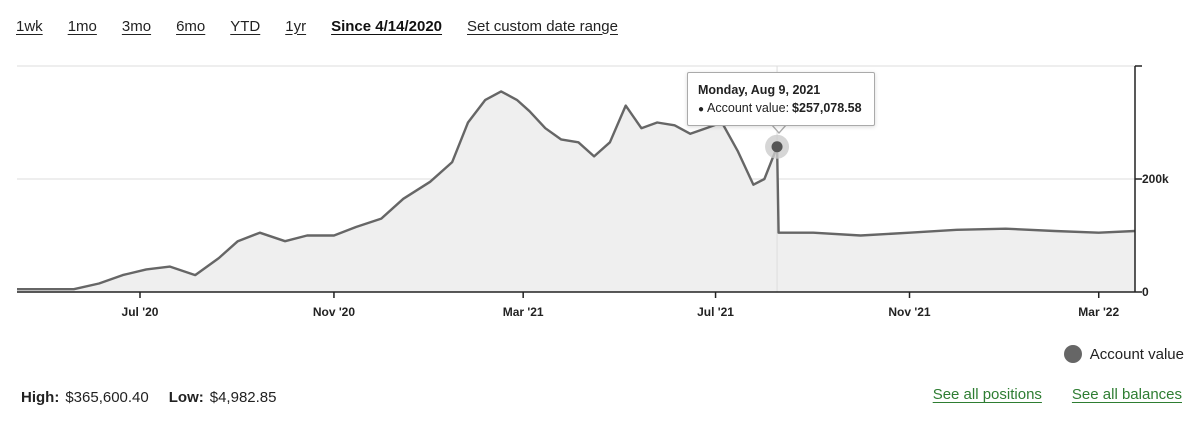  Describe the element at coordinates (334, 312) in the screenshot. I see `x-tick-label: Nov '20` at that location.